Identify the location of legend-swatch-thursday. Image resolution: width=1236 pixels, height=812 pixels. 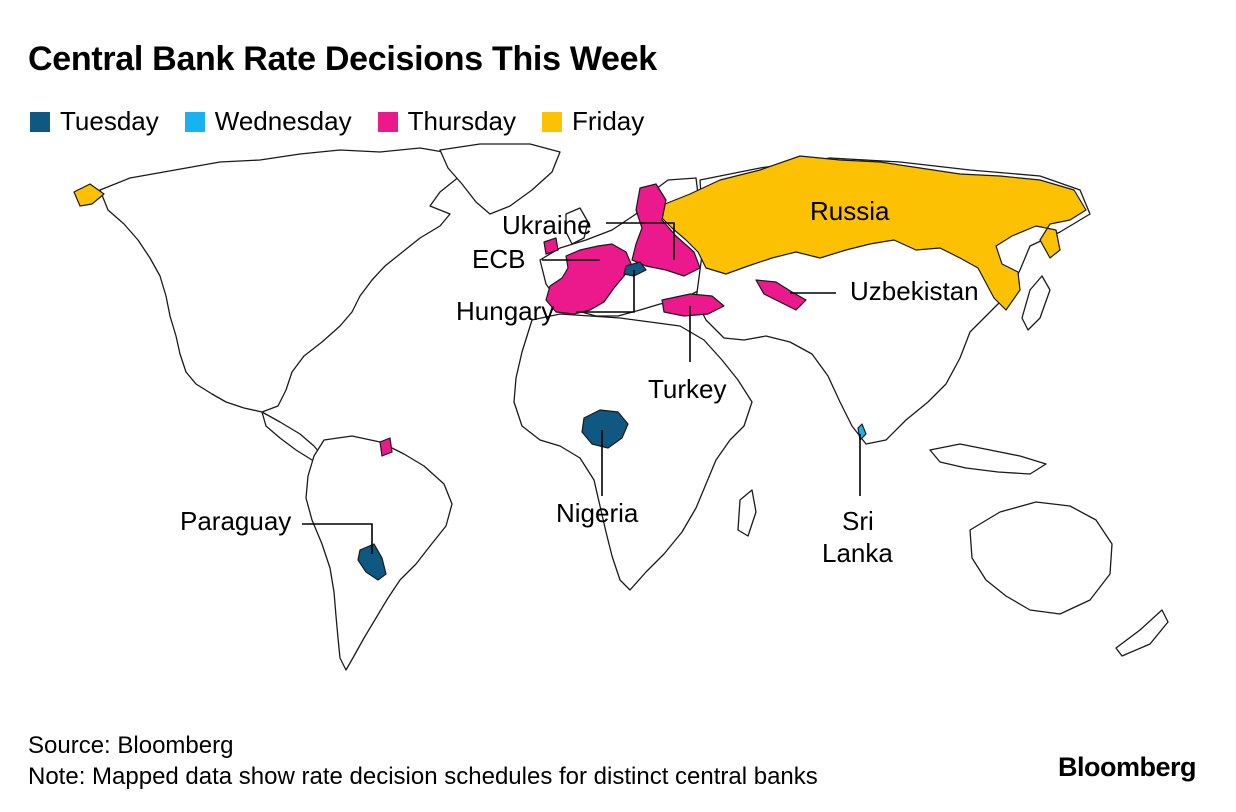
(387, 121).